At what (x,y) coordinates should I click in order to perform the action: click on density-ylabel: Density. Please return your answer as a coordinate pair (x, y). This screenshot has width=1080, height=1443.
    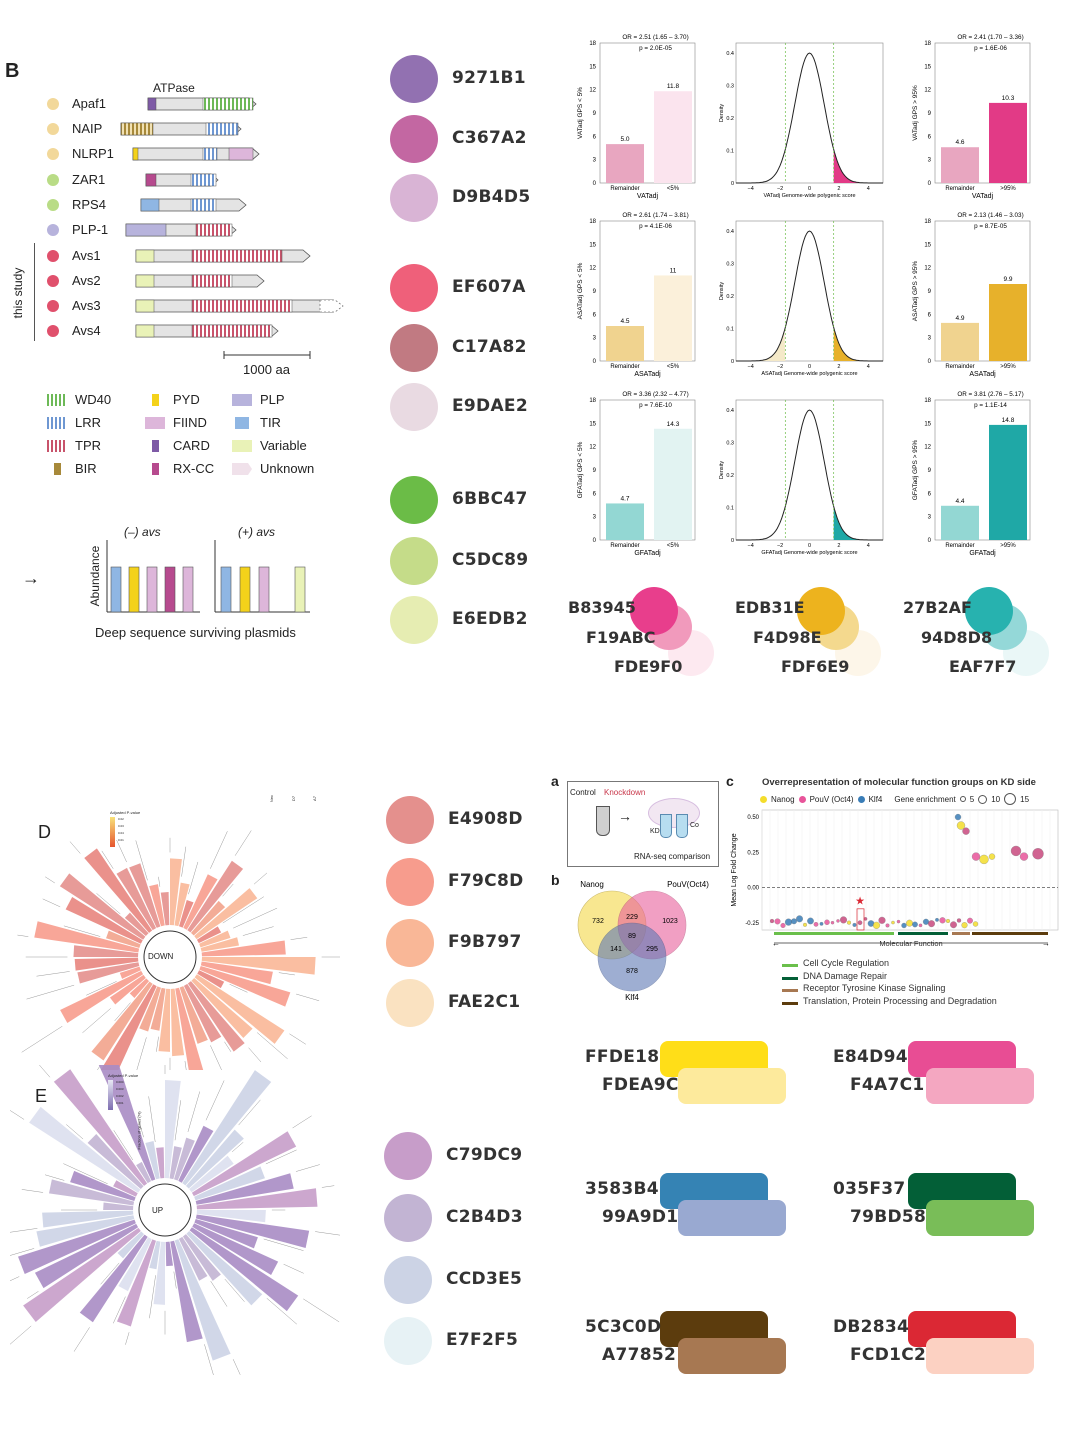
    Looking at the image, I should click on (722, 113).